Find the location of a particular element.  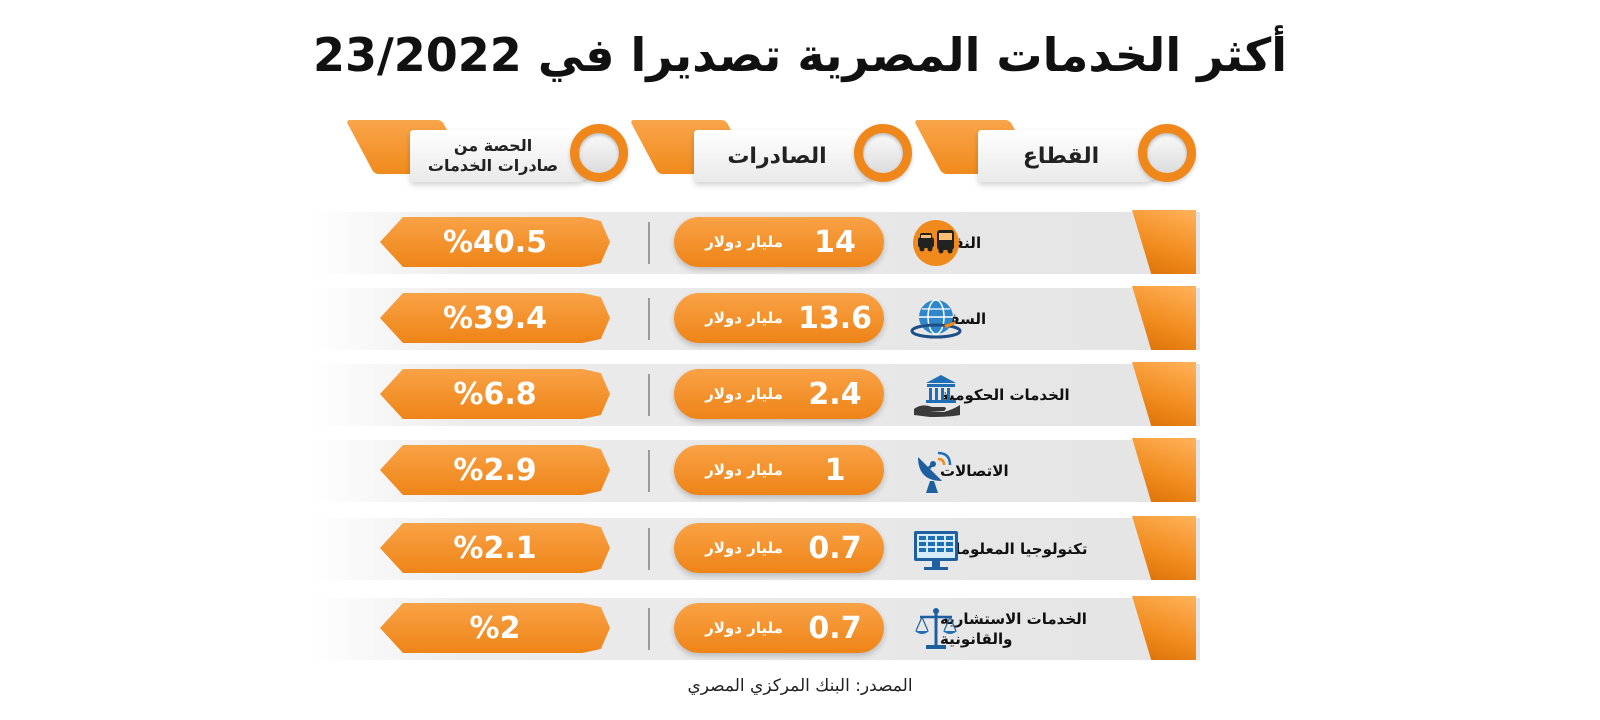

computer-monitor-icon is located at coordinates (936, 549).